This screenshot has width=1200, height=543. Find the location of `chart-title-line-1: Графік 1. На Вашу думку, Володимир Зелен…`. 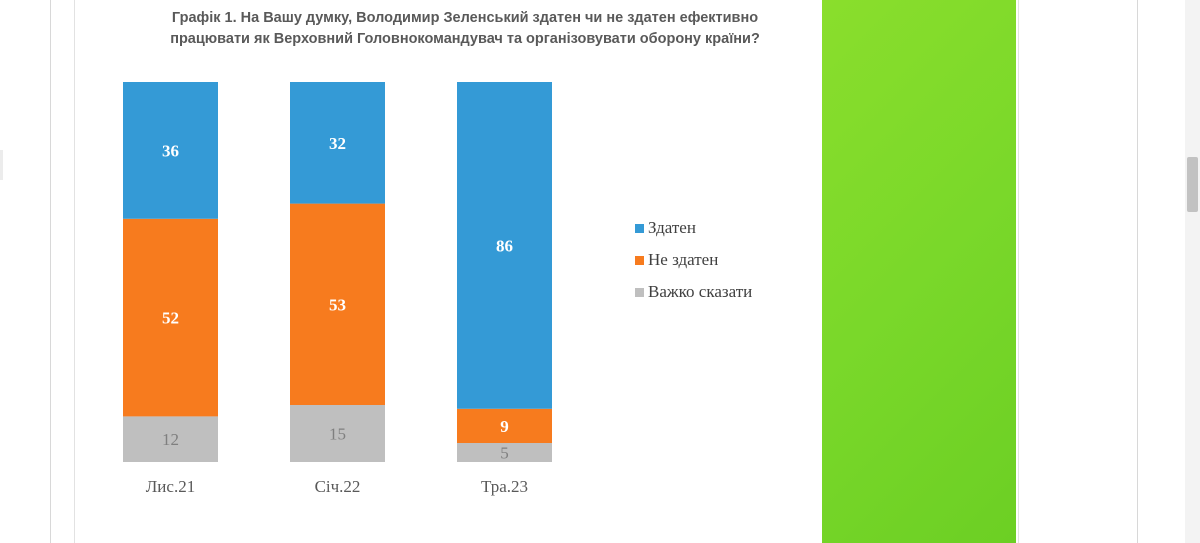

chart-title-line-1: Графік 1. На Вашу думку, Володимир Зелен… is located at coordinates (465, 18).